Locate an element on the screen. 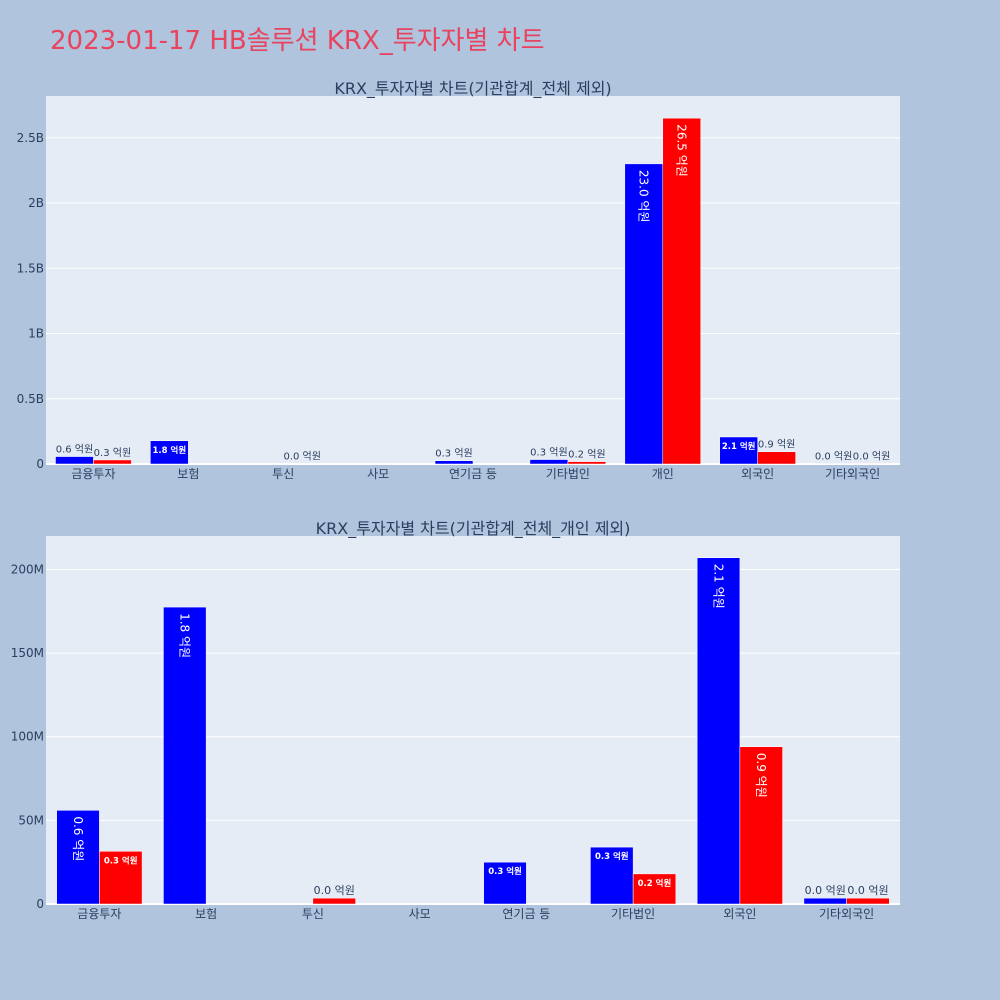 This screenshot has height=1000, width=1000. y-tick-label: 1B is located at coordinates (36, 334).